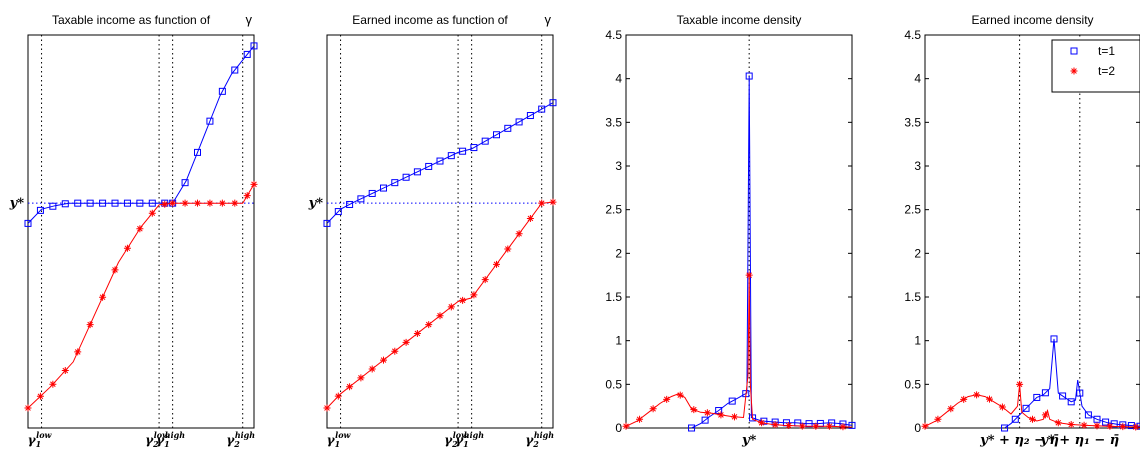 The height and width of the screenshot is (451, 1140). Describe the element at coordinates (613, 297) in the screenshot. I see `y-tick-label: 1.5` at that location.